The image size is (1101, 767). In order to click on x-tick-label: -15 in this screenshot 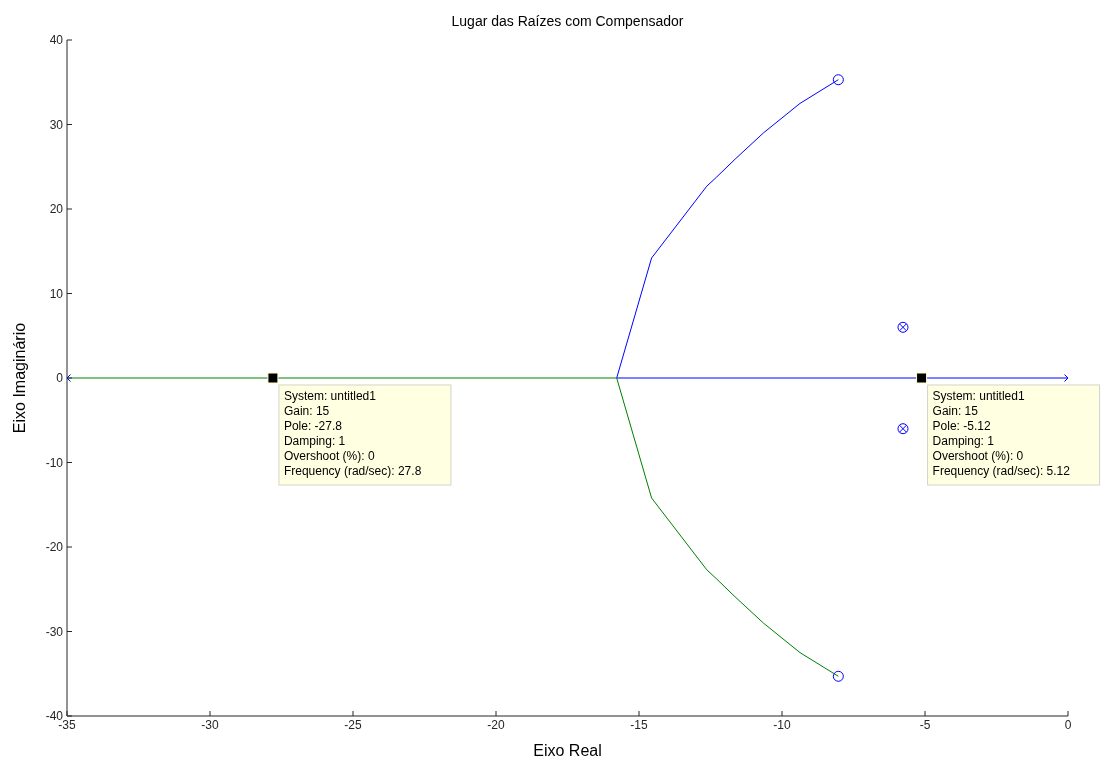, I will do `click(639, 724)`.